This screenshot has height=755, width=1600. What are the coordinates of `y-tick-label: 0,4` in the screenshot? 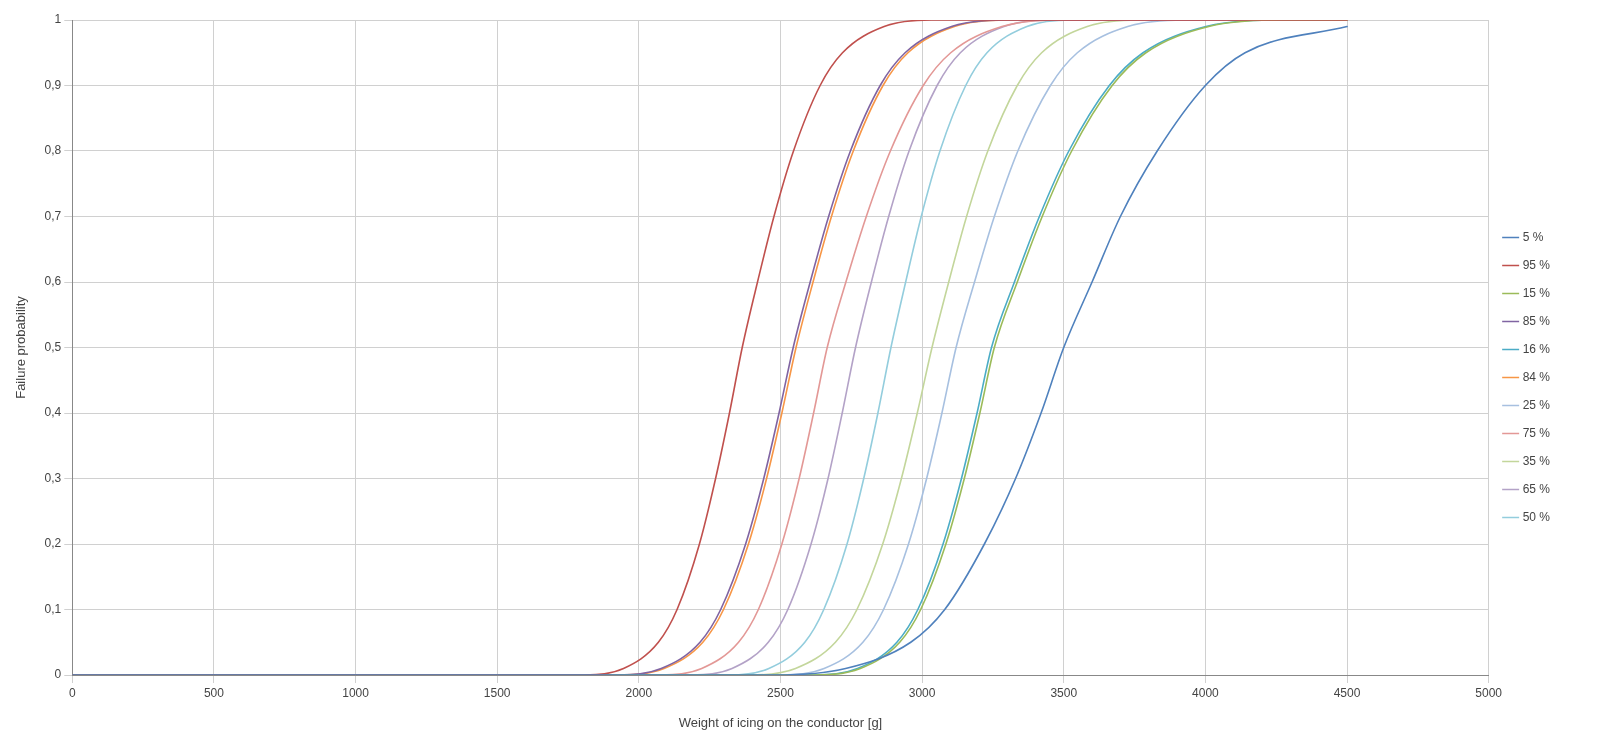 It's located at (53, 412).